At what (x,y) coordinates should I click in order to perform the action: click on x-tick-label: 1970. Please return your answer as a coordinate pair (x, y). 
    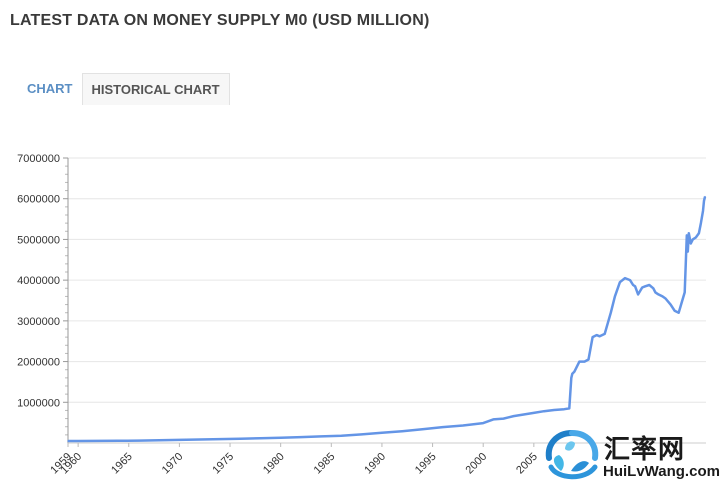
    Looking at the image, I should click on (173, 464).